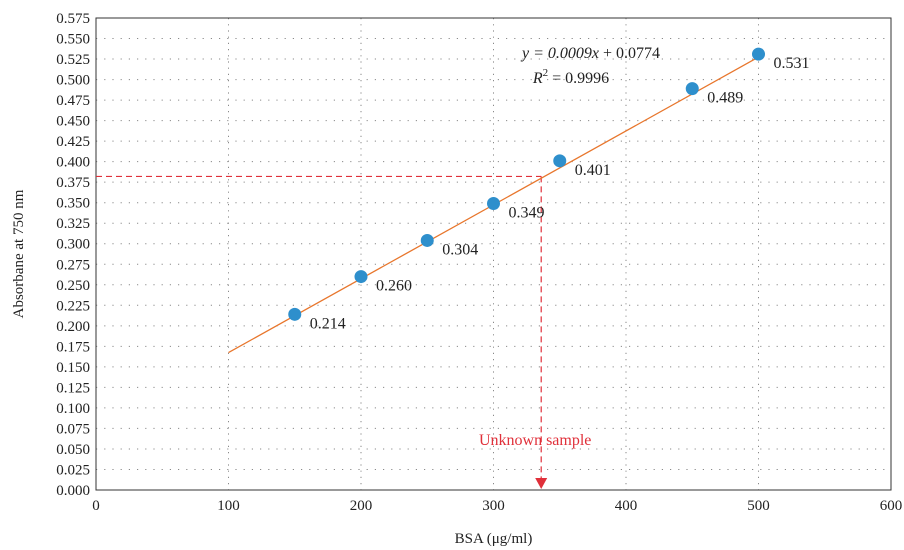 The image size is (904, 550). I want to click on y-tick-label: 0.450, so click(73, 122).